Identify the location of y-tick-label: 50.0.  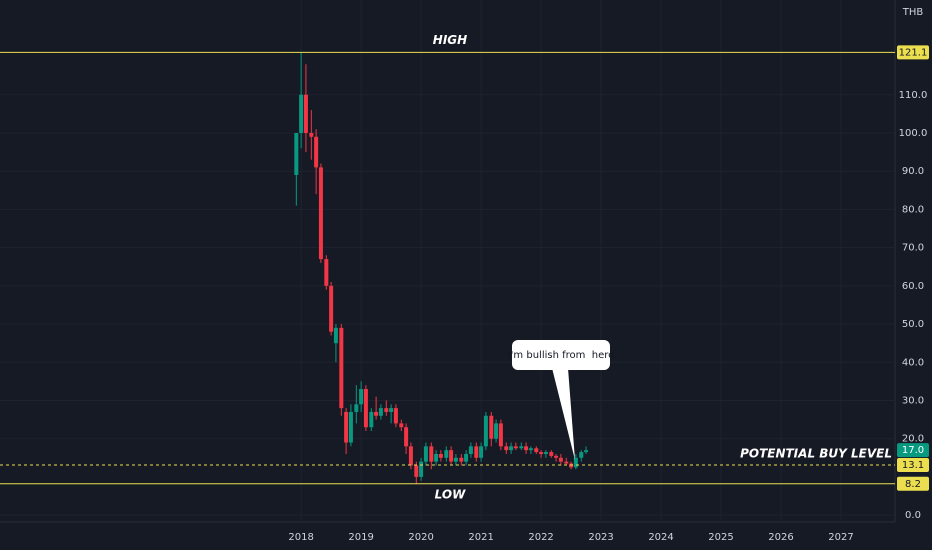
(913, 324).